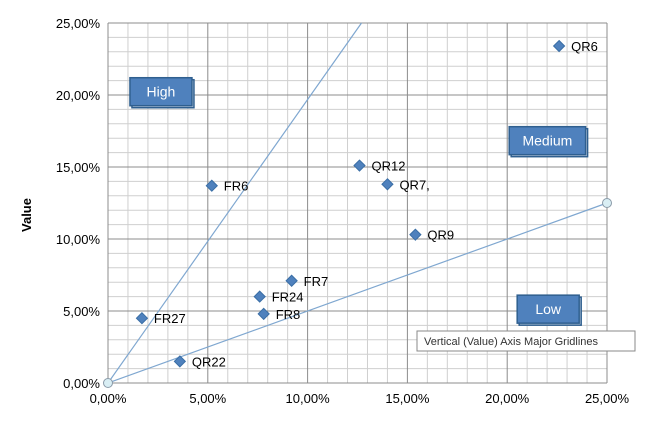  I want to click on x-axis-tick-labels: 0,00% 5,00% 10,00% 15,00% 20,00% 25,00%, so click(360, 398).